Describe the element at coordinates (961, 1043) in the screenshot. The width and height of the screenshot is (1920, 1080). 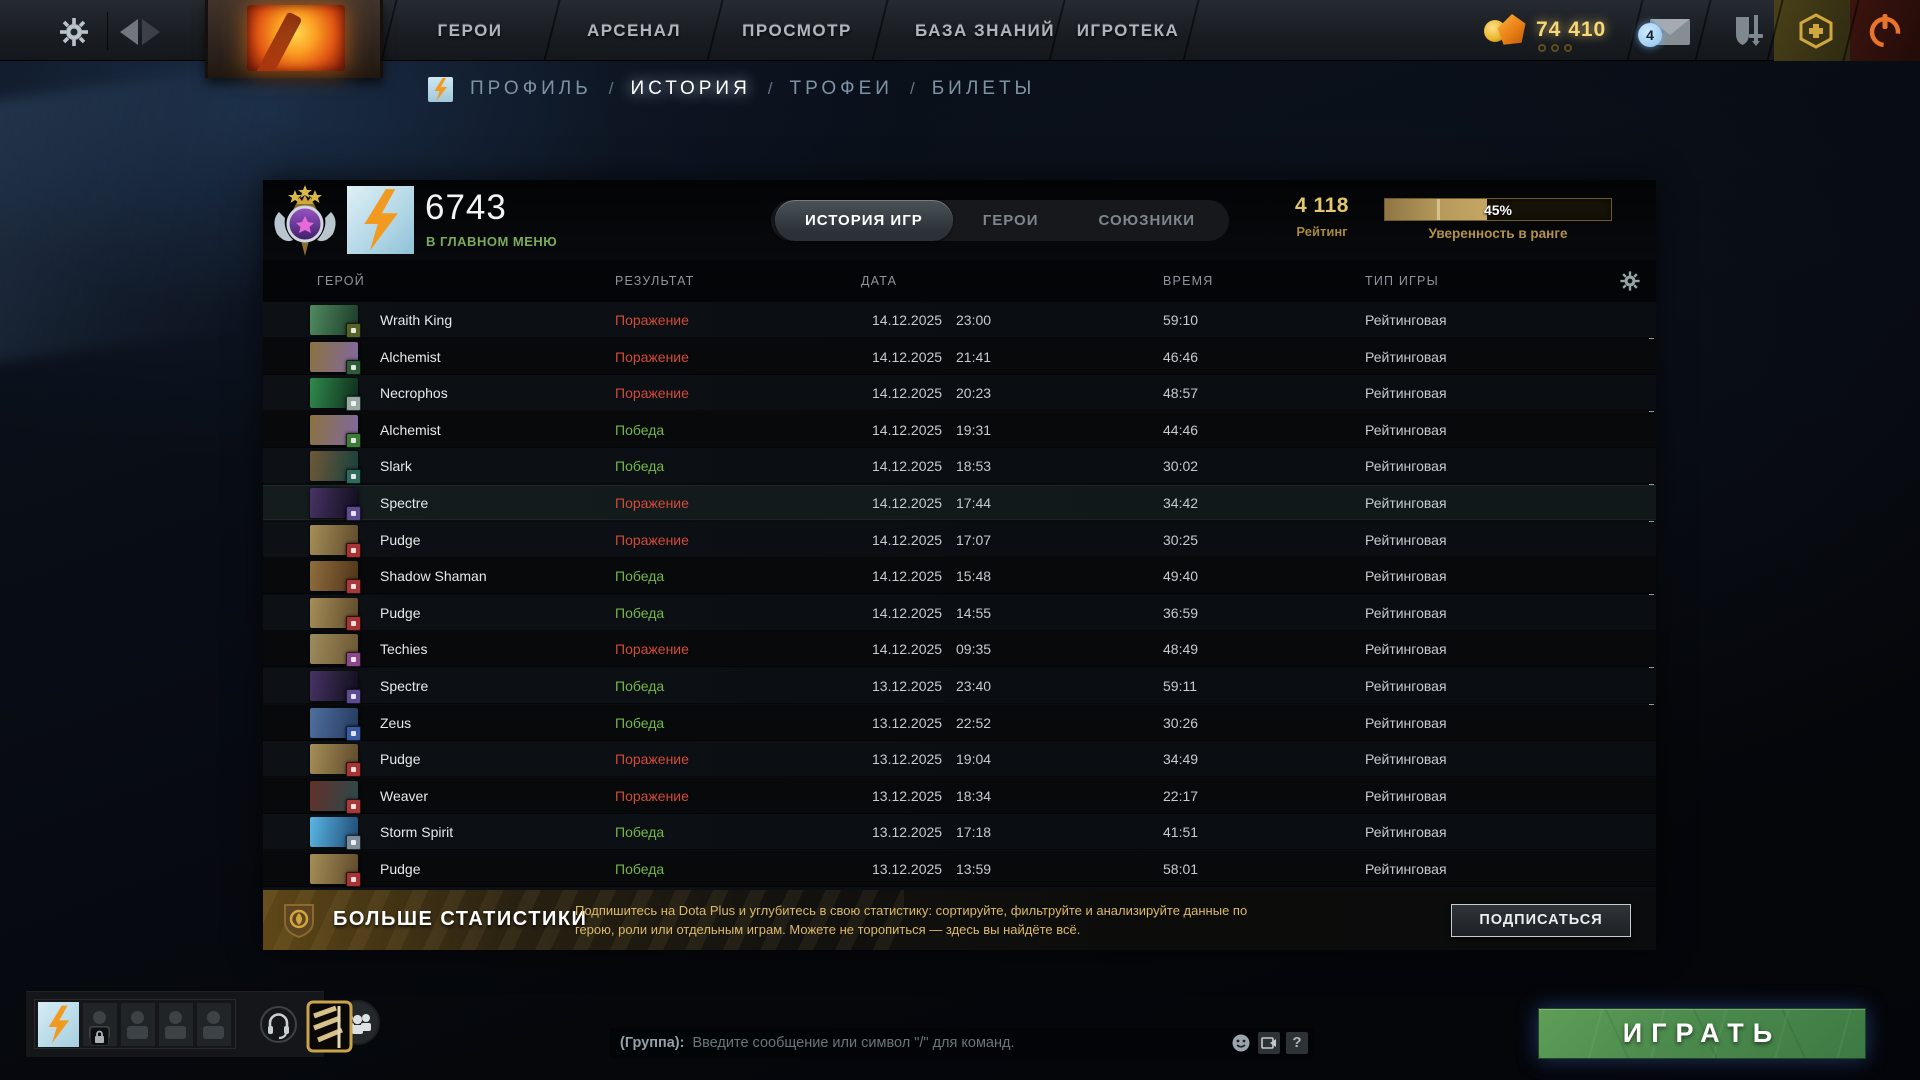
I see `chat-input` at that location.